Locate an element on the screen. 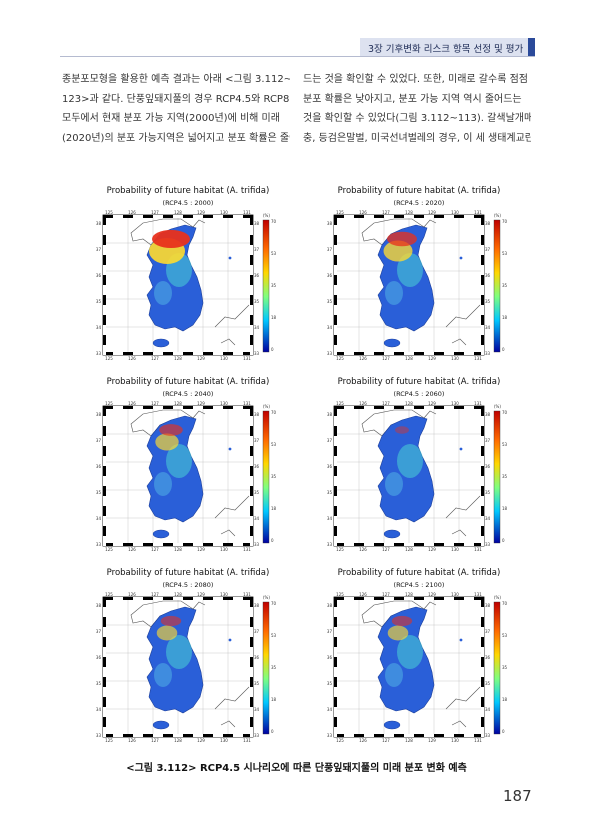 The width and height of the screenshot is (593, 840). lat-tick-label: 38 is located at coordinates (330, 223).